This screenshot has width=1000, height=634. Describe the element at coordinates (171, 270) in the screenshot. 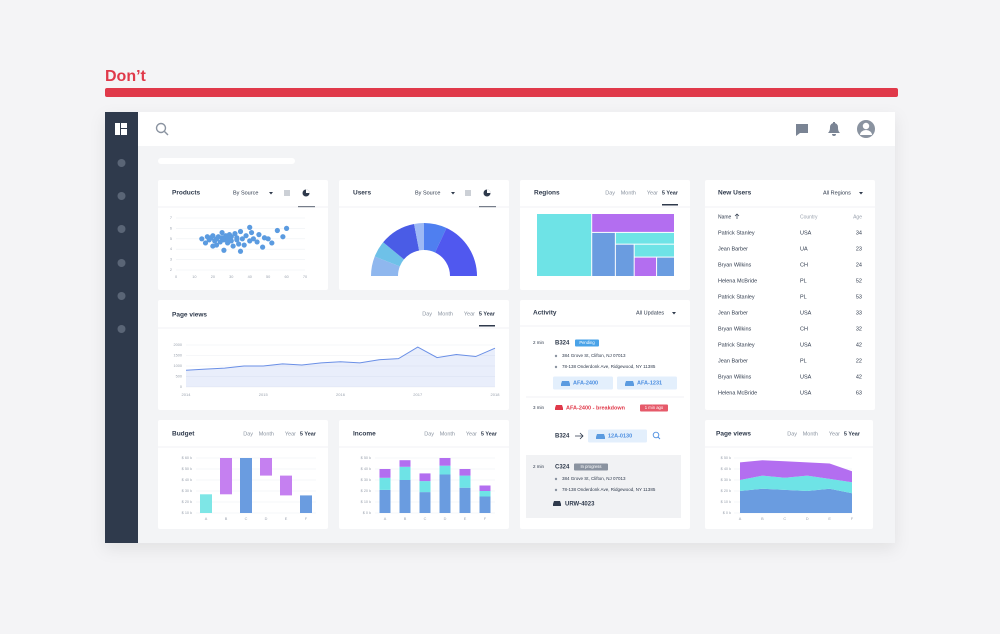

I see `y-tick-label: 2` at that location.